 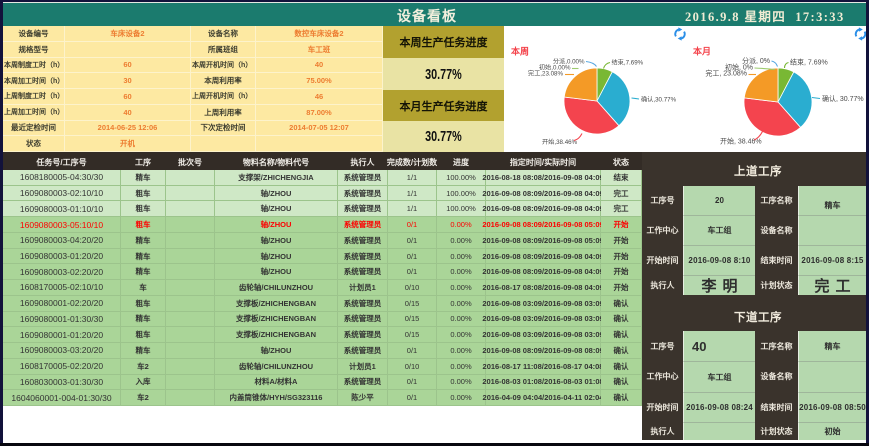 What do you see at coordinates (569, 62) in the screenshot?
I see `svg-text: 分派,0.00%` at bounding box center [569, 62].